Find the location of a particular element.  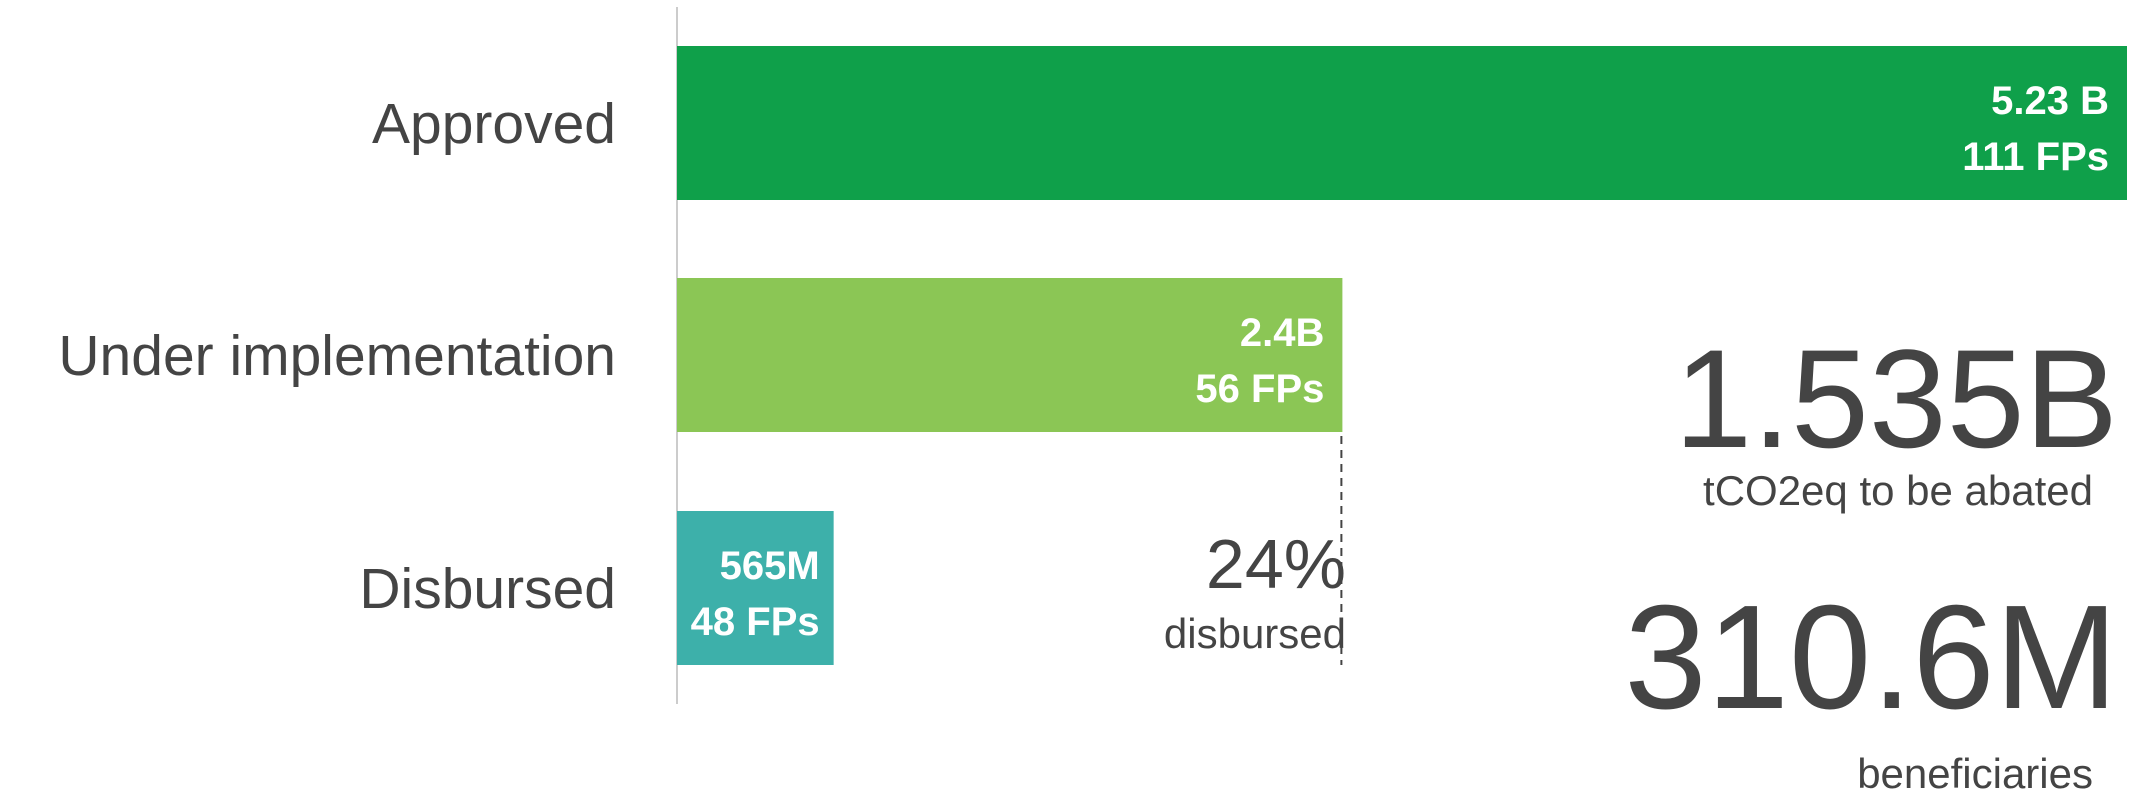

count-label: 48 FPs is located at coordinates (755, 622).